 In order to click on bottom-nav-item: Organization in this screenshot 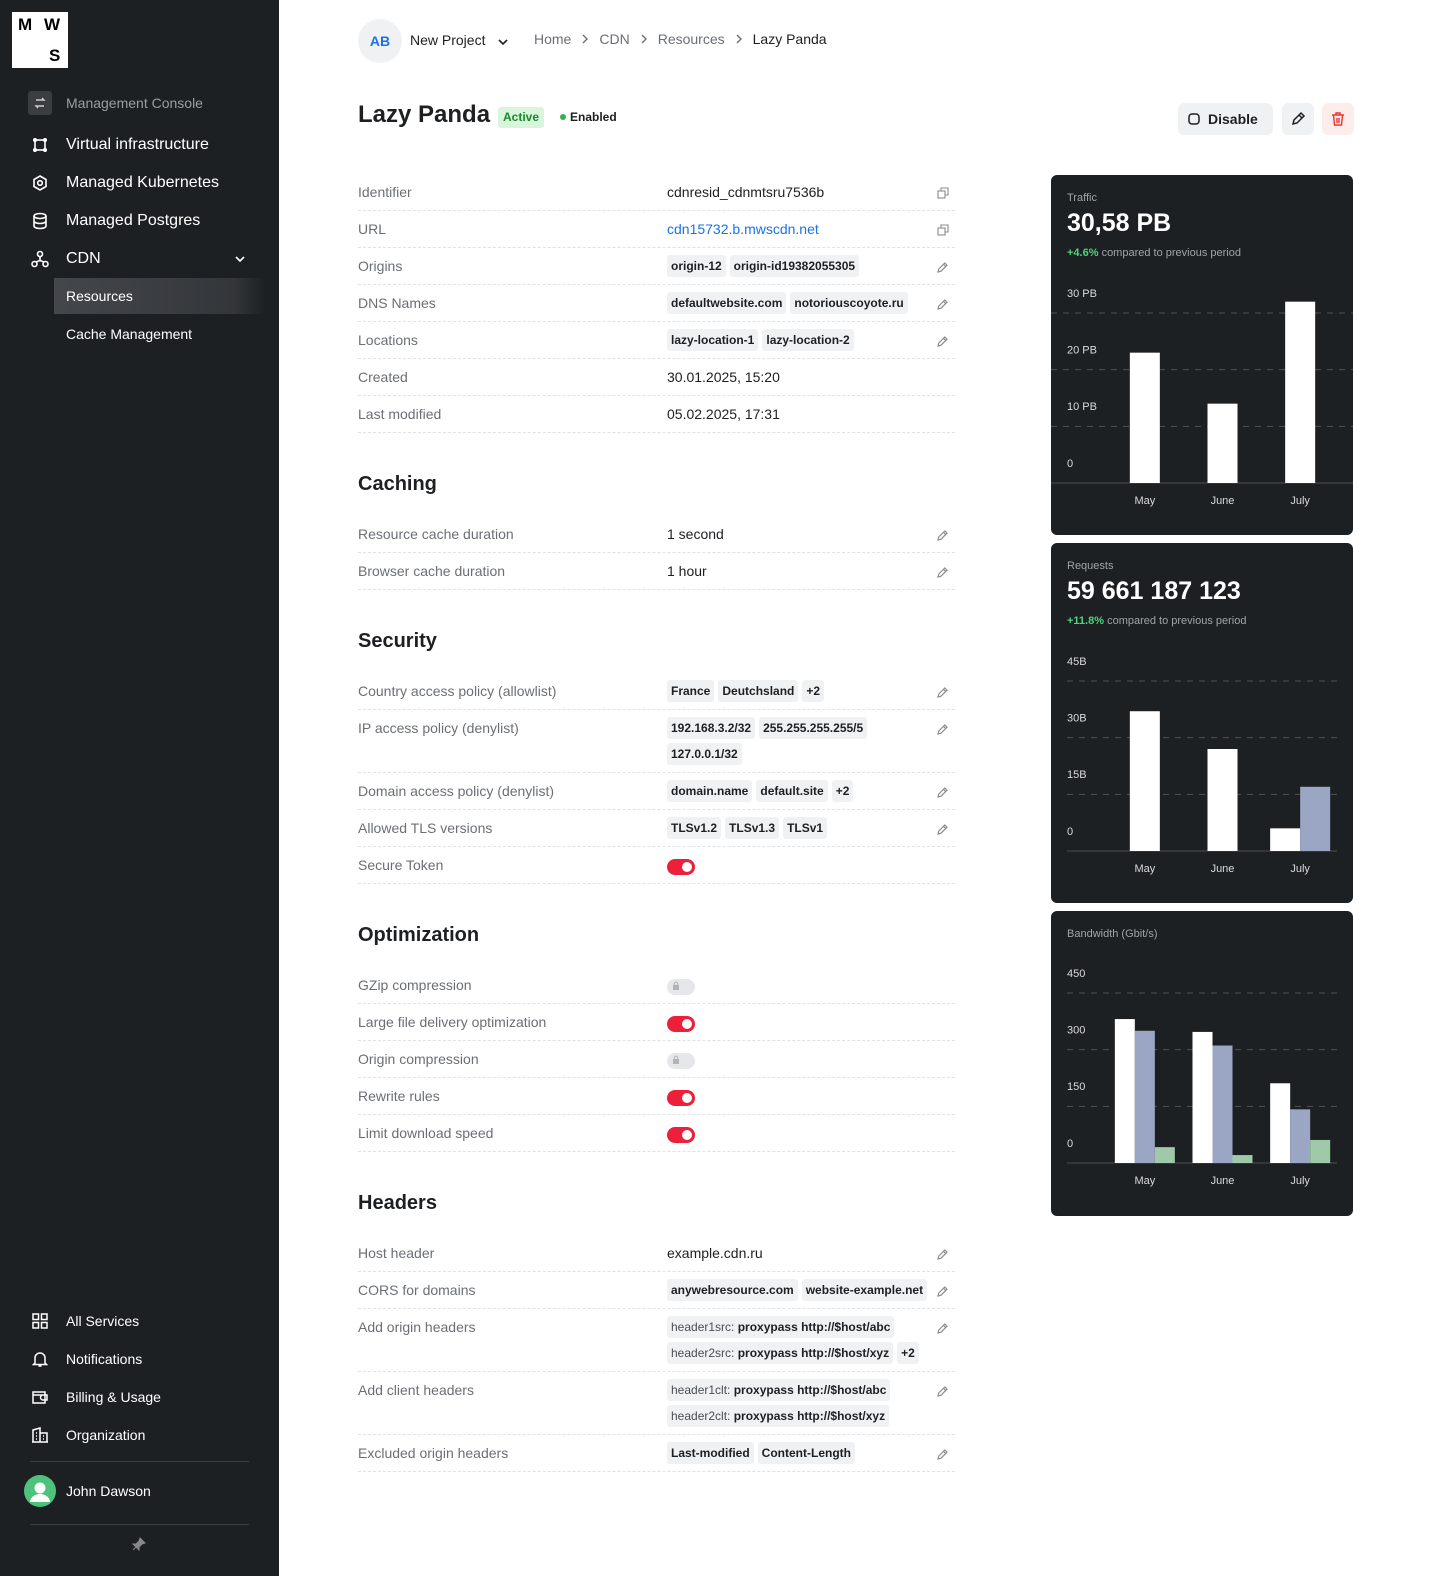, I will do `click(139, 1435)`.